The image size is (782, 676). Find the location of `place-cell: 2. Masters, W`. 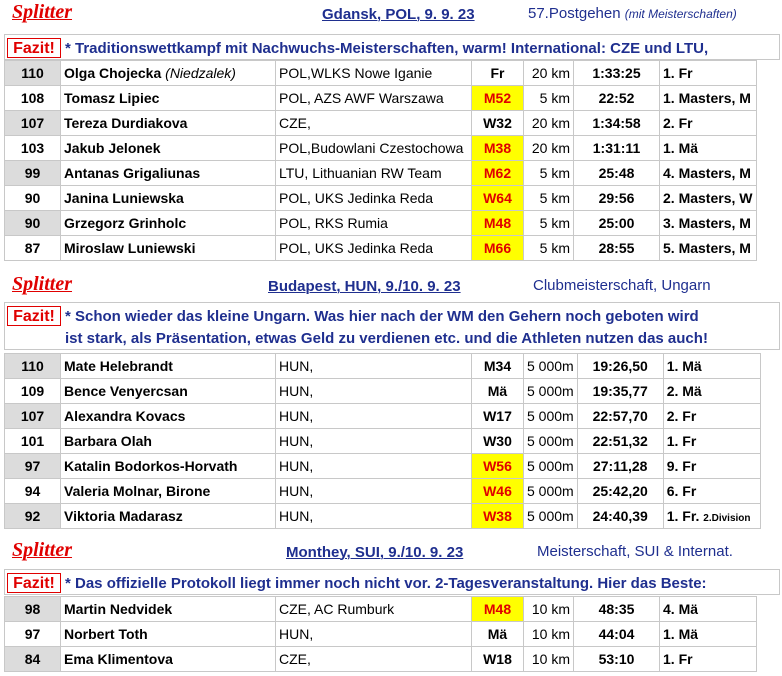

place-cell: 2. Masters, W is located at coordinates (708, 198).